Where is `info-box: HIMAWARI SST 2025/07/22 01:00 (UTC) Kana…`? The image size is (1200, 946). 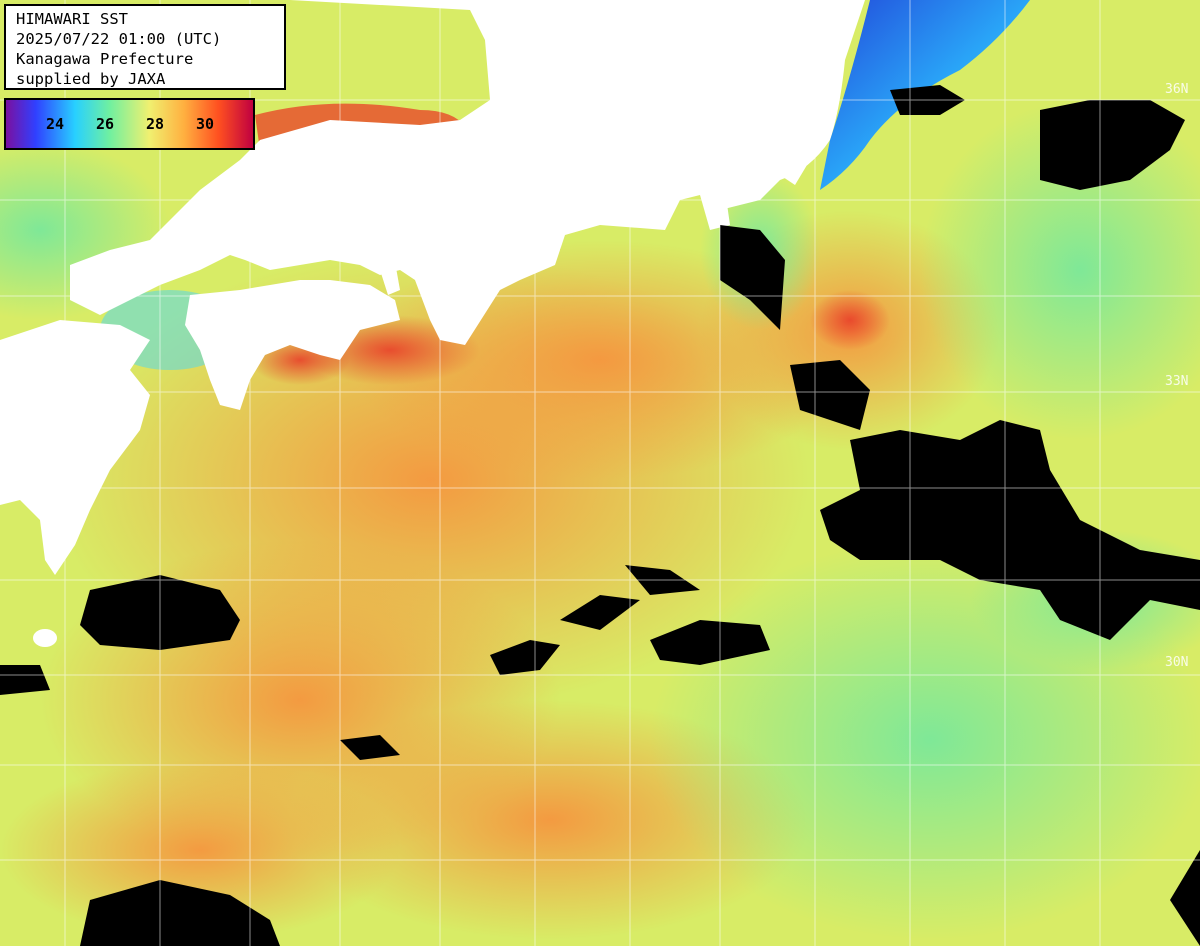
info-box: HIMAWARI SST 2025/07/22 01:00 (UTC) Kana… is located at coordinates (145, 47).